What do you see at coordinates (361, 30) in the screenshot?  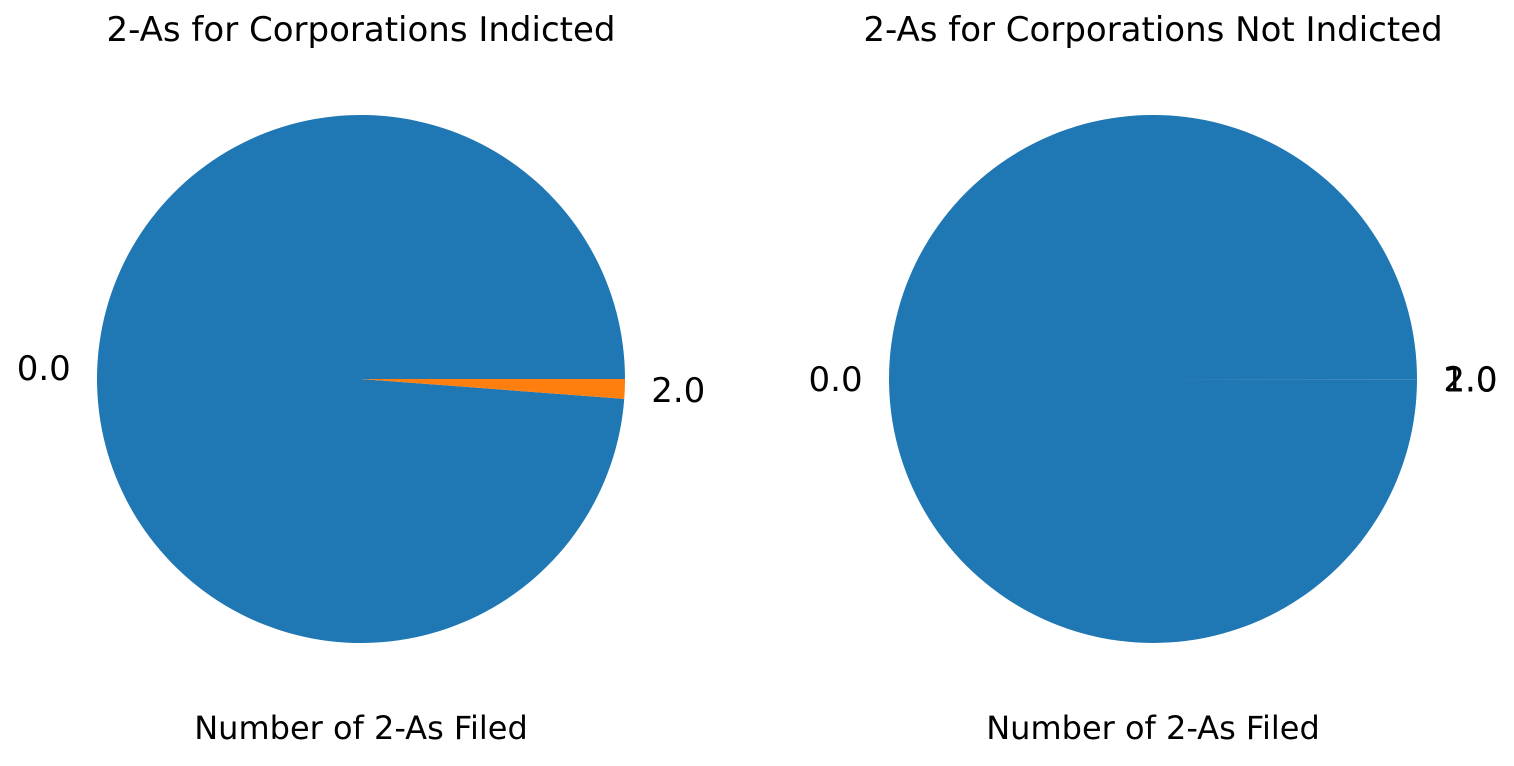 I see `chart-title: 2-As for Corporations Indicted` at bounding box center [361, 30].